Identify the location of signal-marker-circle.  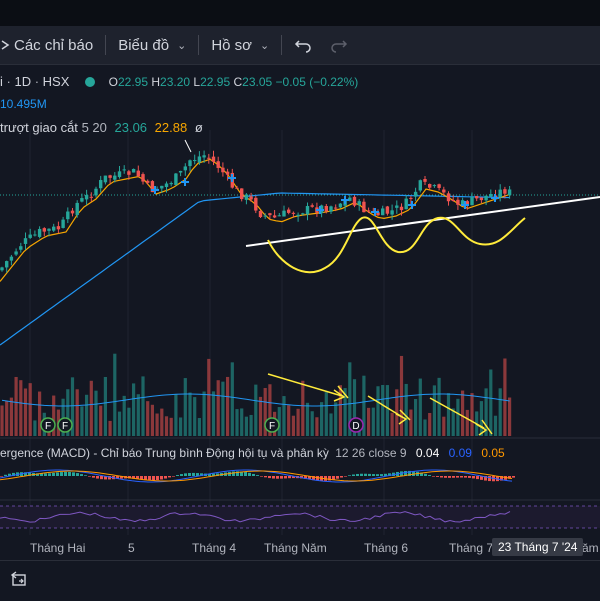
(65, 425).